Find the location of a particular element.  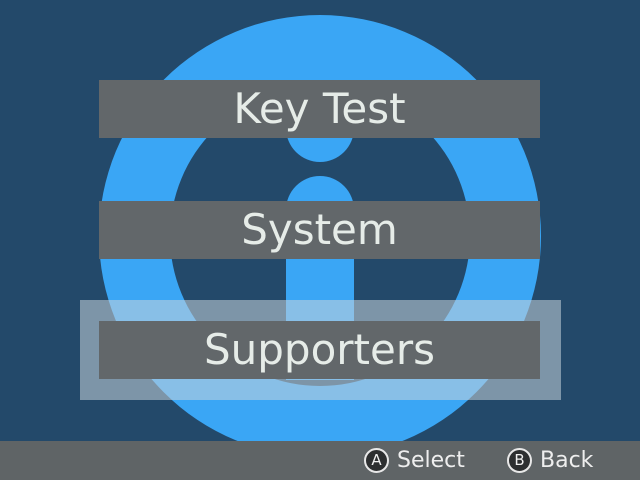

menu-item-system: System is located at coordinates (319, 230).